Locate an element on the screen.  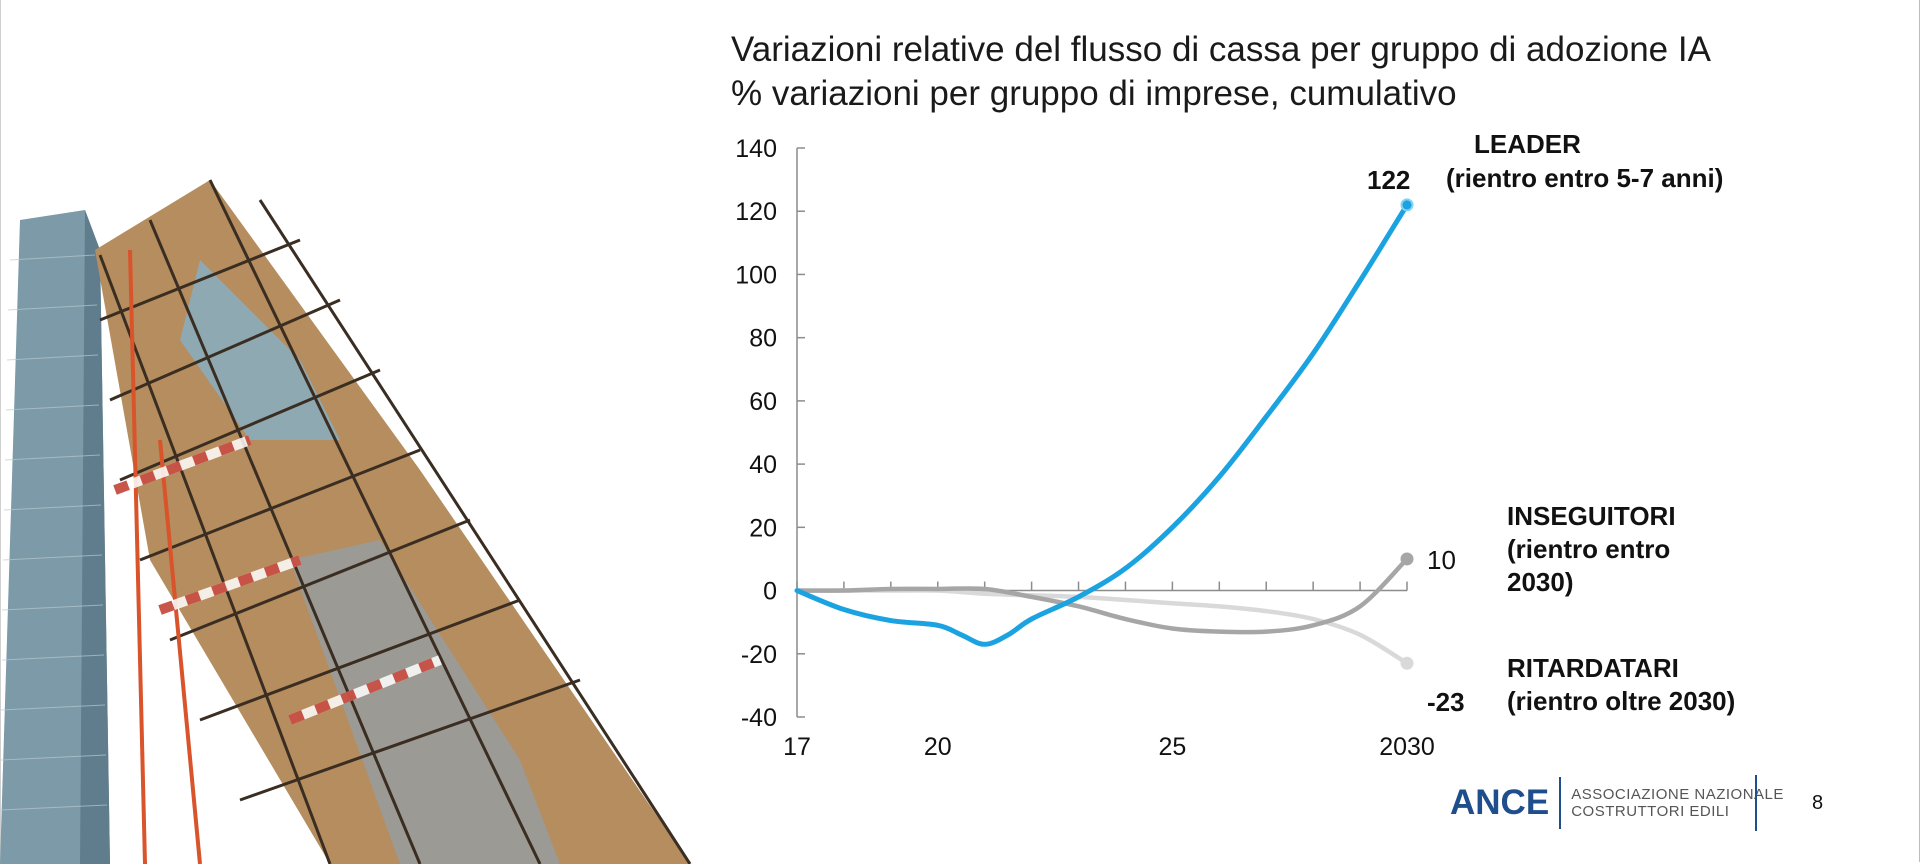
x-tick-label: 2030 is located at coordinates (1407, 747).